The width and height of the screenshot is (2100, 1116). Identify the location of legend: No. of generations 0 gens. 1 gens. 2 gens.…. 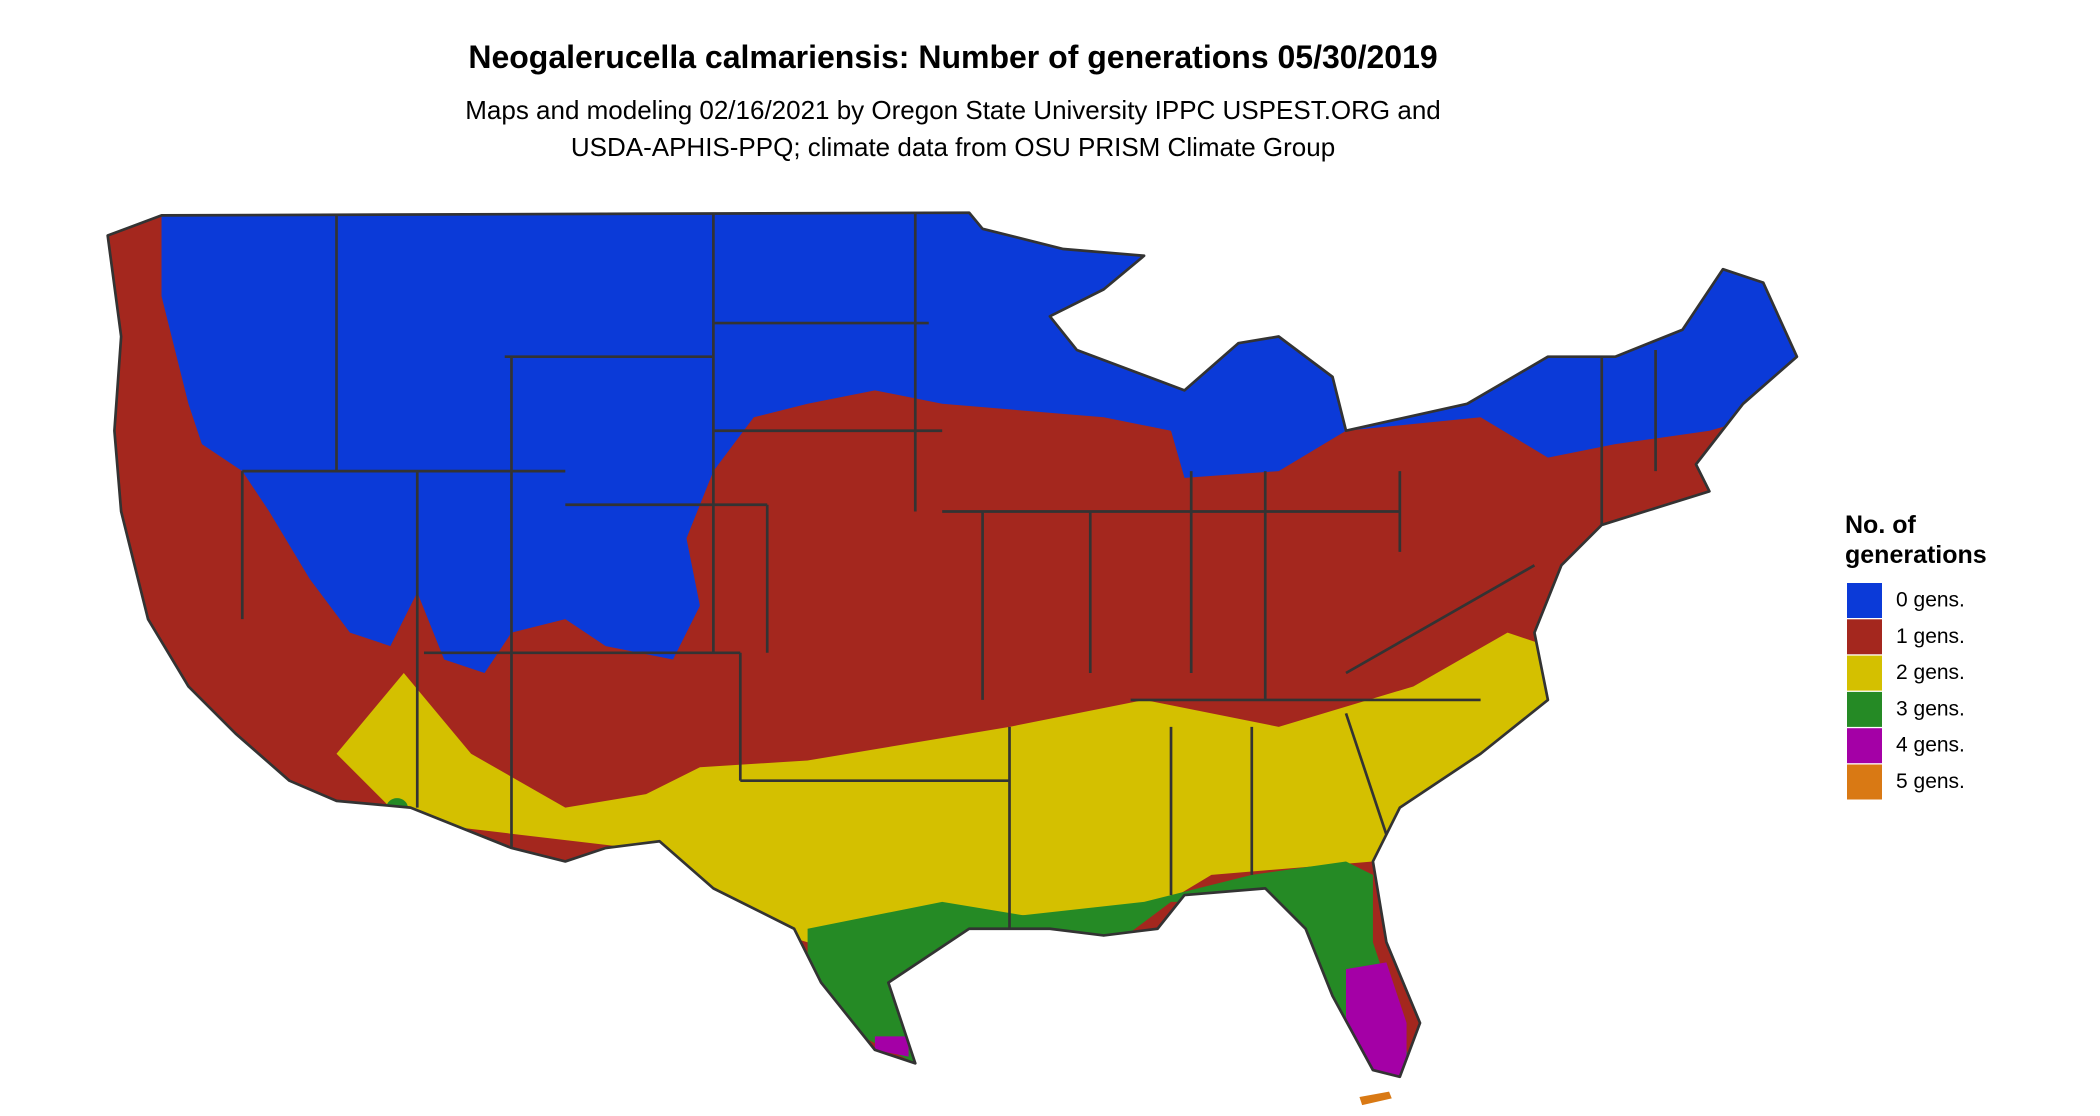
(1916, 655).